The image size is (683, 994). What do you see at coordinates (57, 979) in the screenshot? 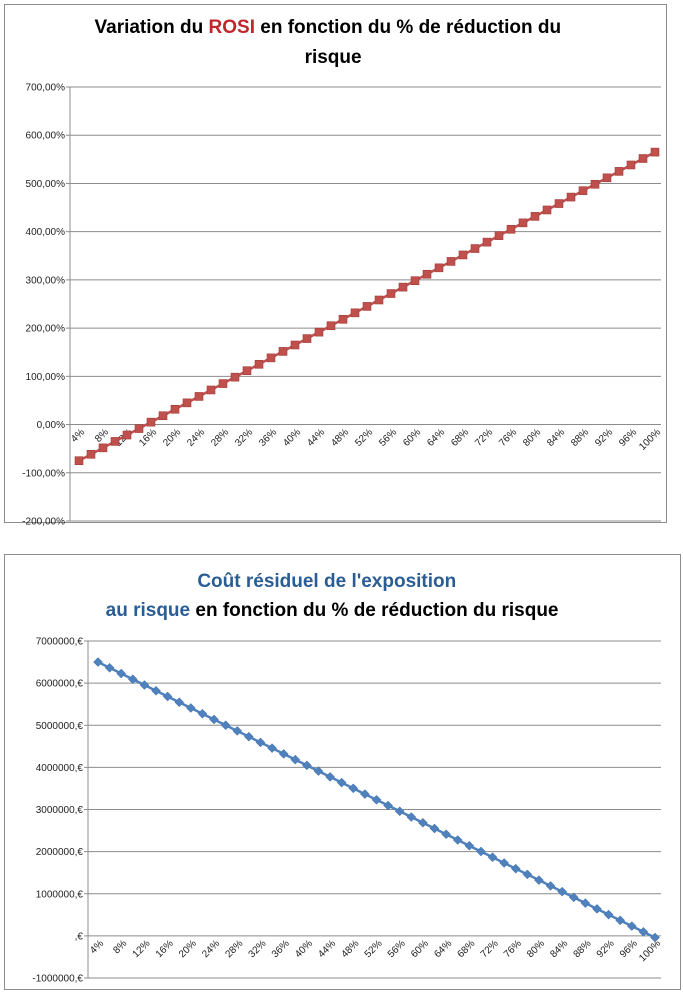
I see `y-tick-label: -1000000,€` at bounding box center [57, 979].